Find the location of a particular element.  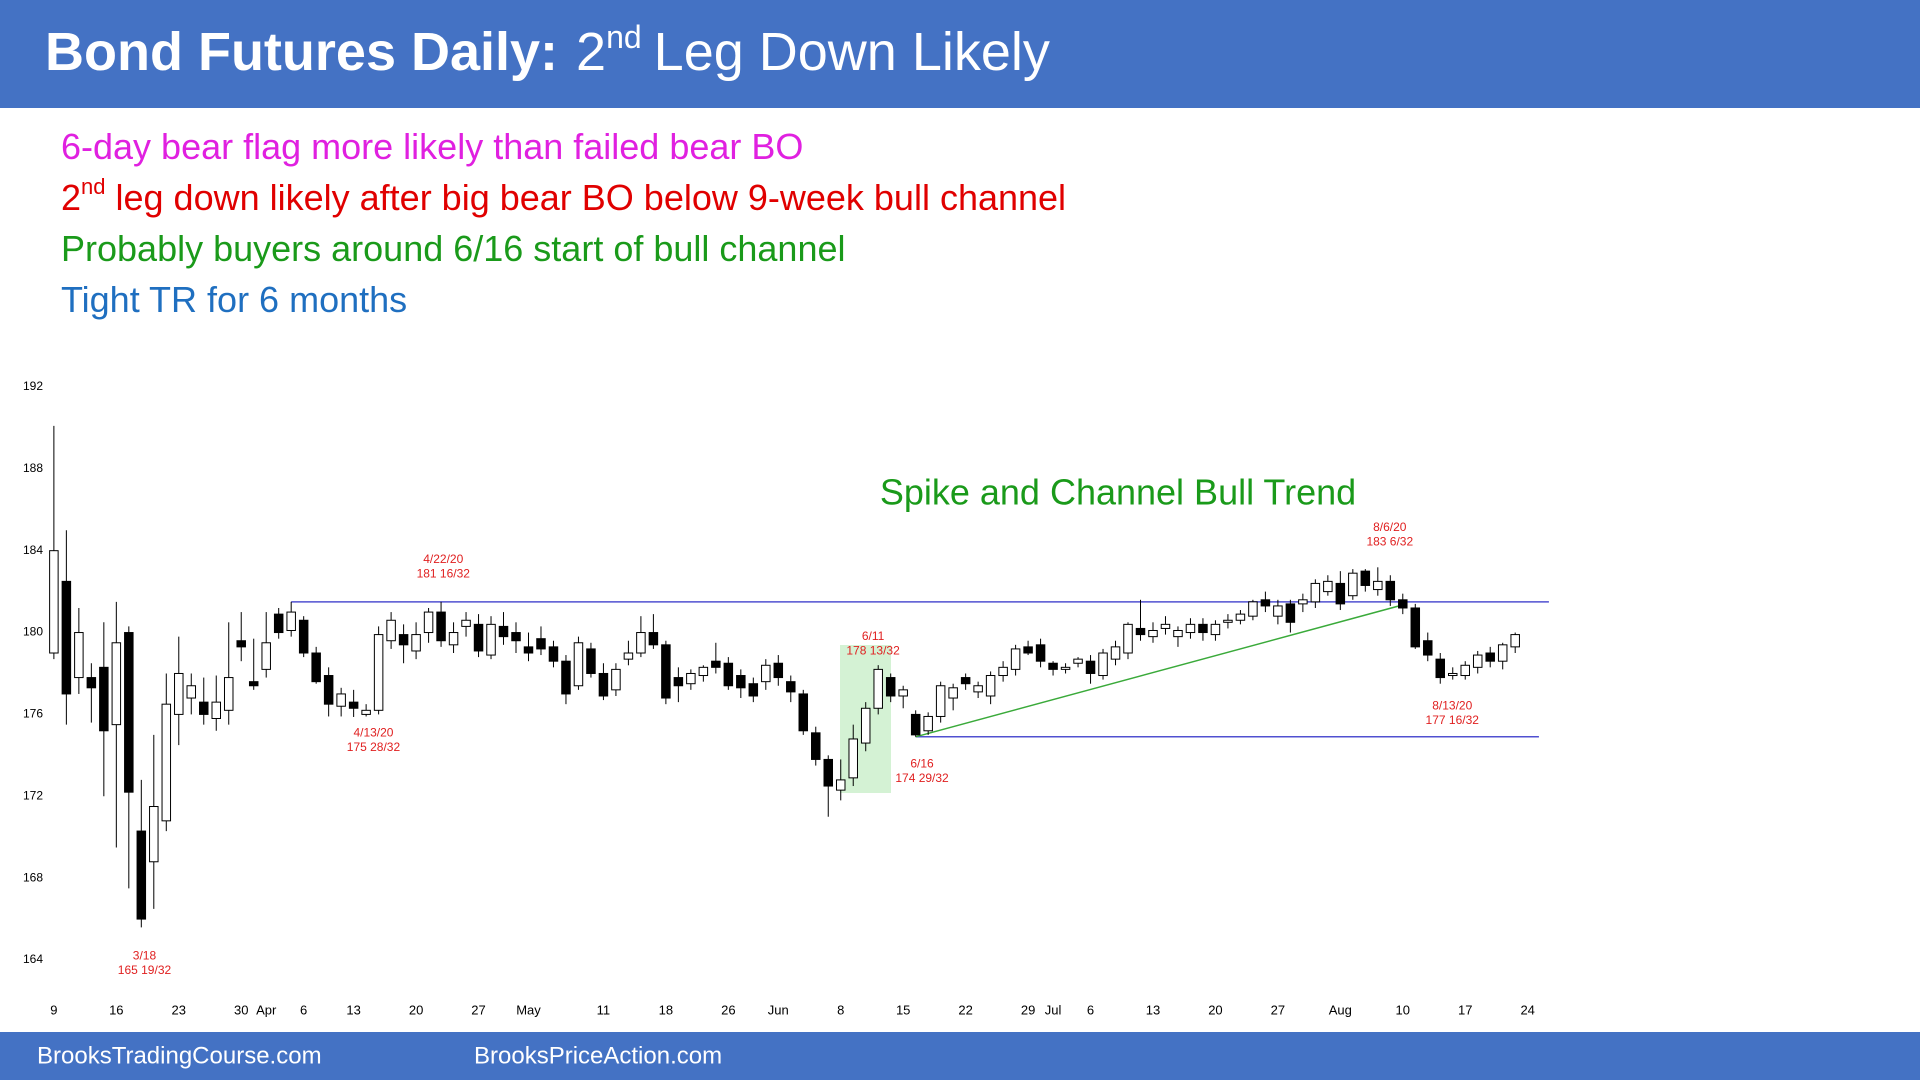

x-tick-label: 18 is located at coordinates (666, 1009).